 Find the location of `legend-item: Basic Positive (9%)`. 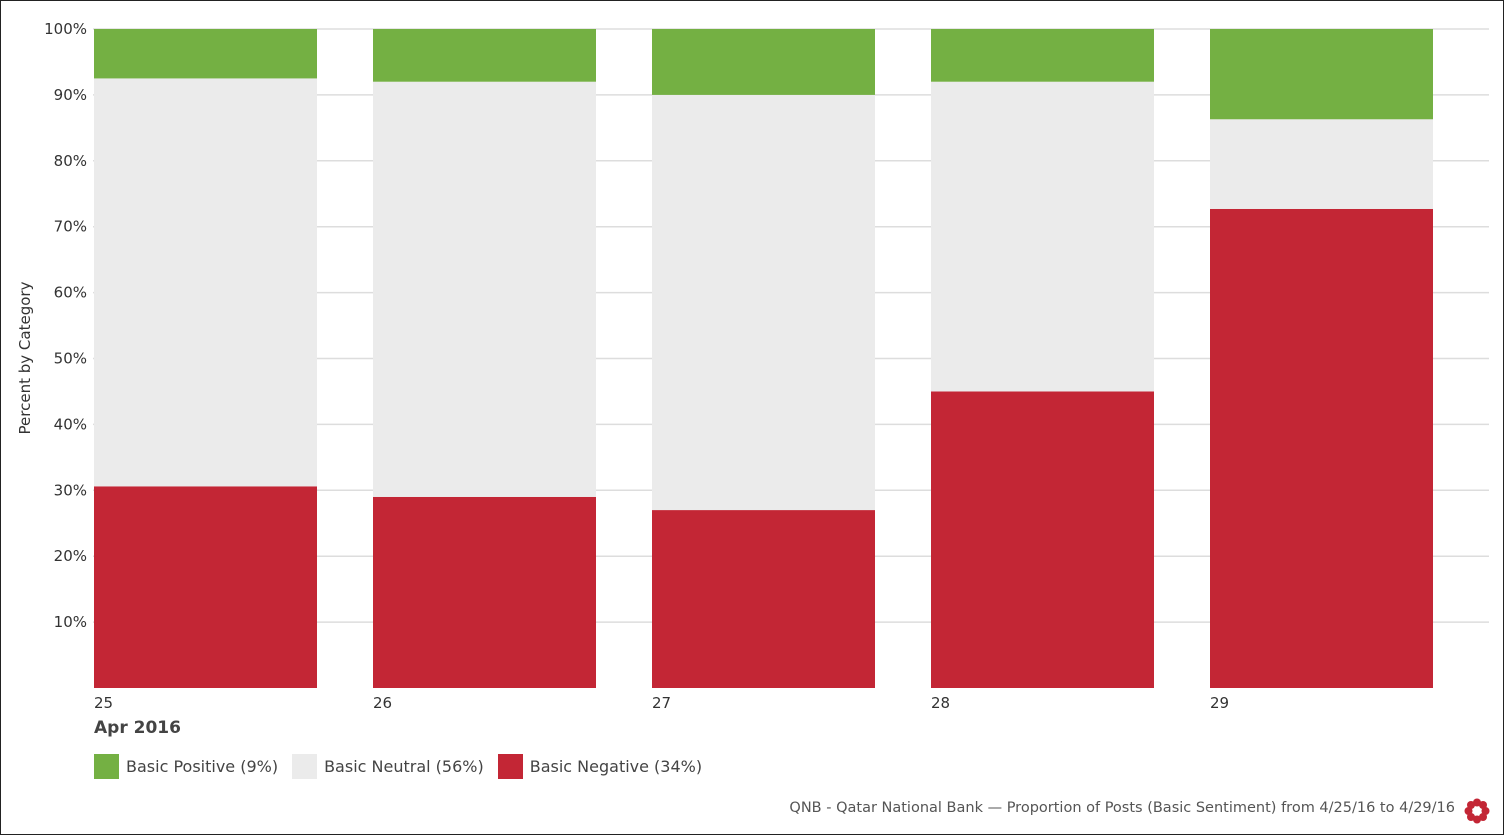

legend-item: Basic Positive (9%) is located at coordinates (186, 766).